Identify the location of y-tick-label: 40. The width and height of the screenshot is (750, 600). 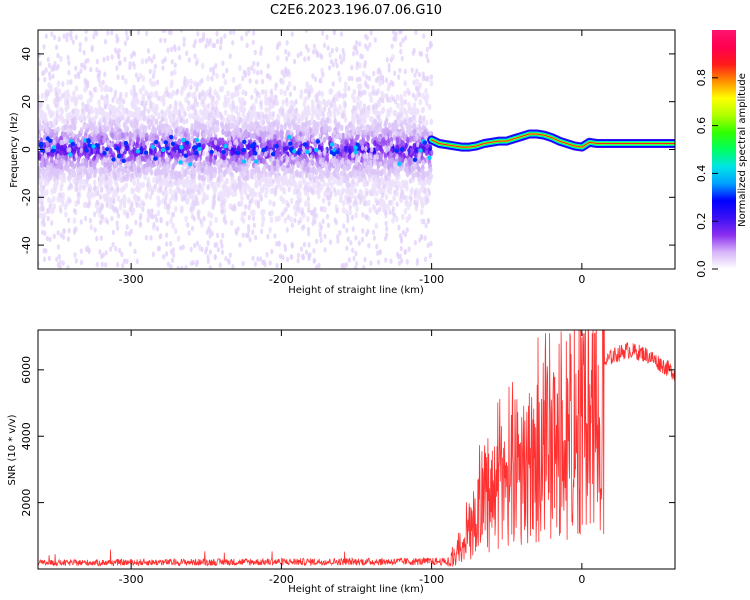
(26, 54).